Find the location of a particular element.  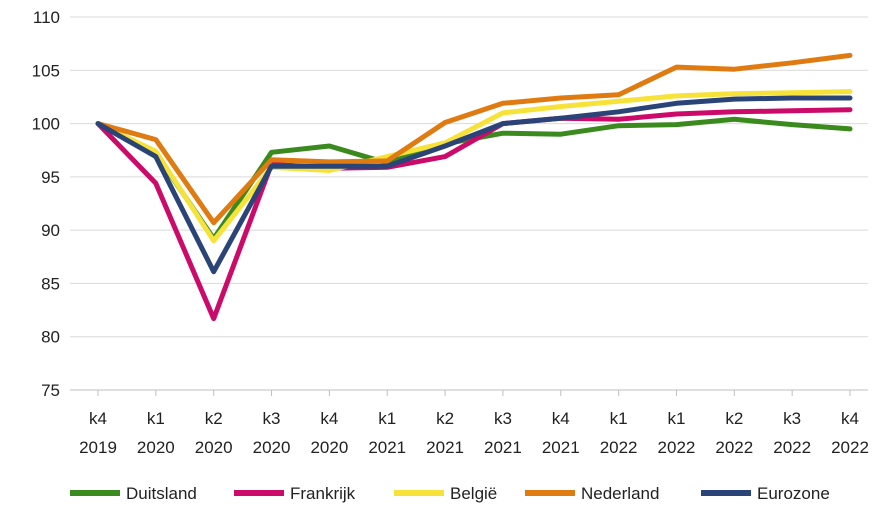

y-tick-label: 75 is located at coordinates (50, 390).